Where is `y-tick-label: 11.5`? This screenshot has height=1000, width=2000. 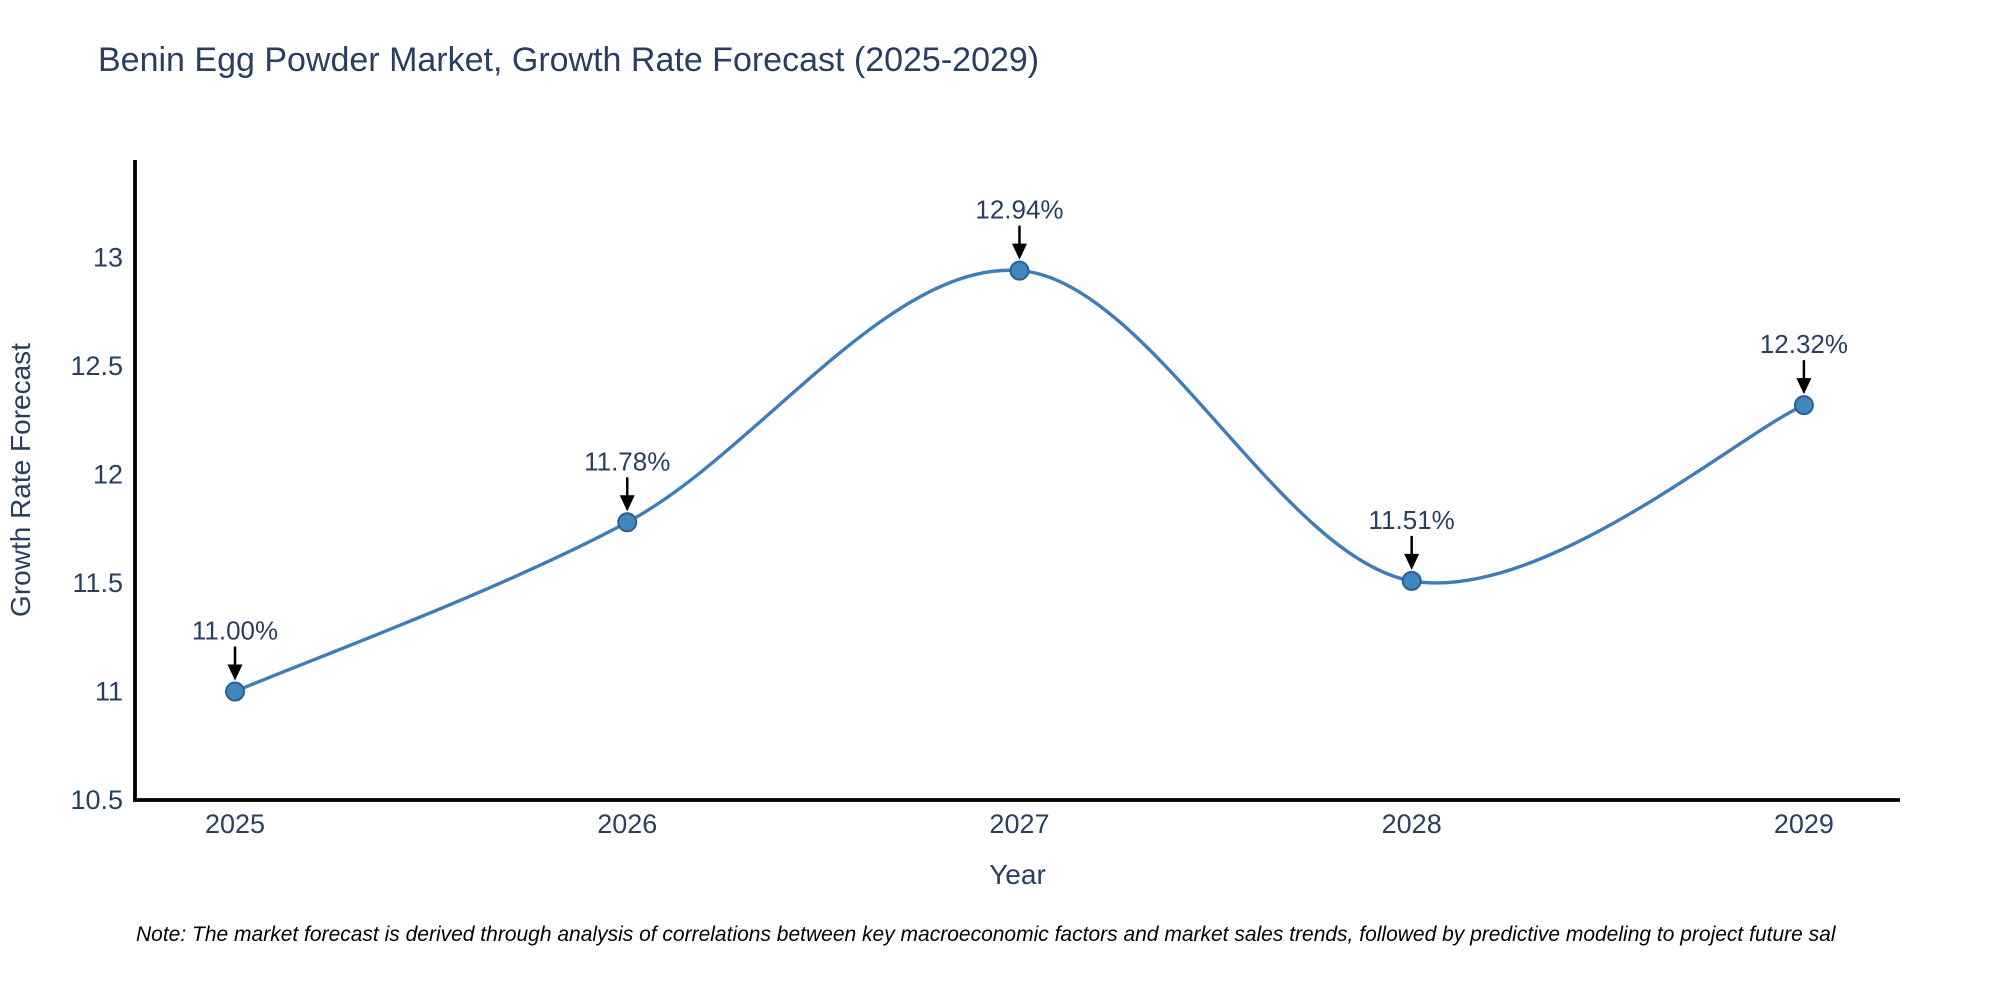
y-tick-label: 11.5 is located at coordinates (97, 583).